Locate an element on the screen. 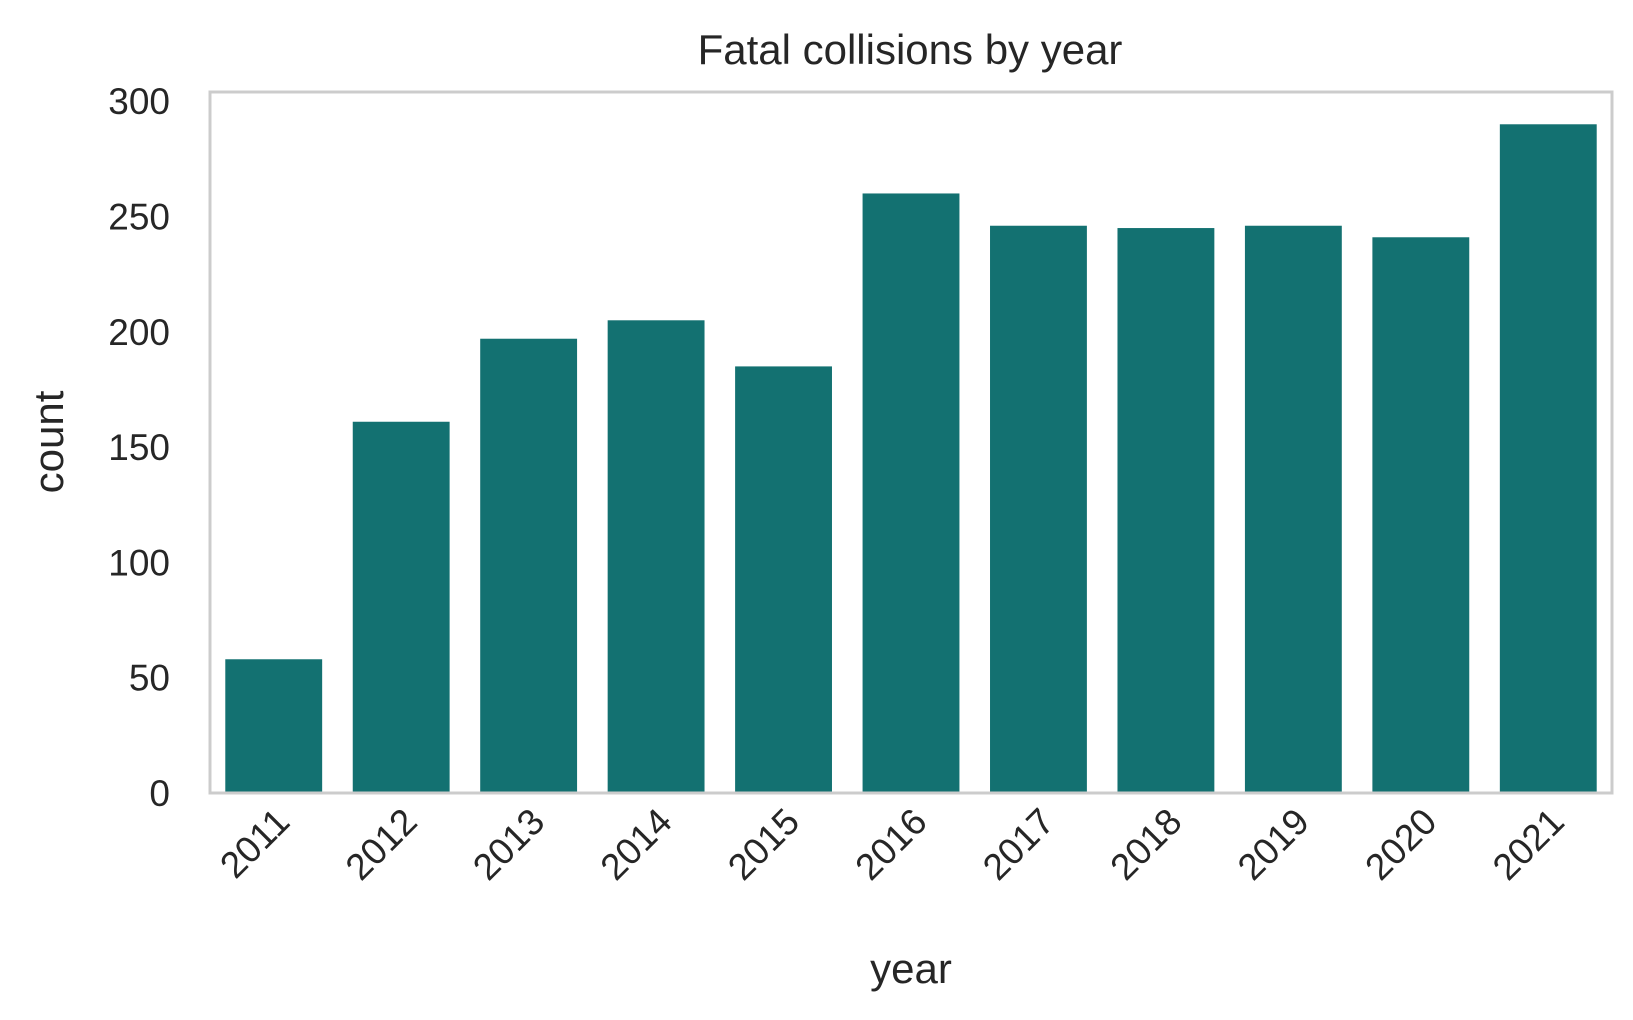  y-tick-label-250: 250 is located at coordinates (139, 217).